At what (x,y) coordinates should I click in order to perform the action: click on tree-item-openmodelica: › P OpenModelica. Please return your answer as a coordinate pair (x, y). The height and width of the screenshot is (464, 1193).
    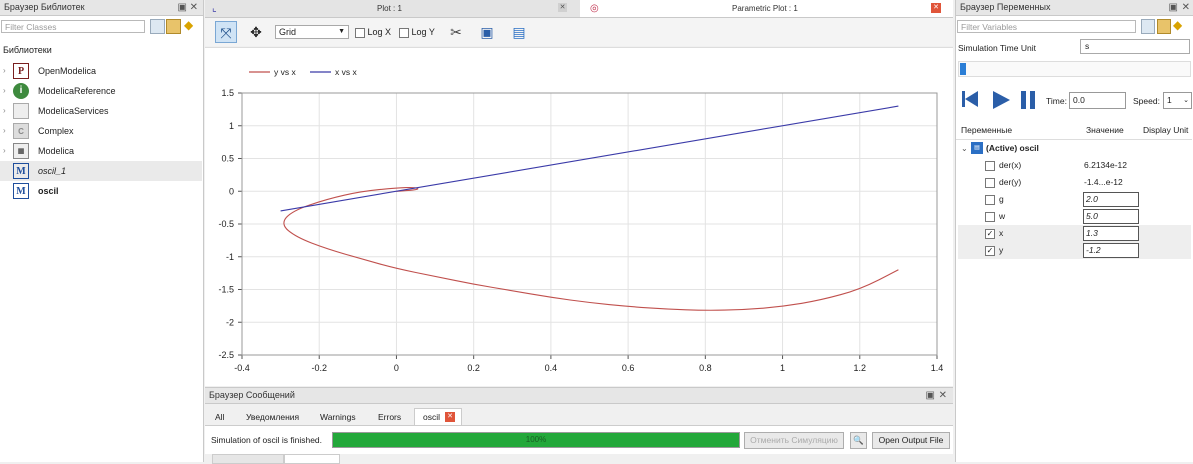
    Looking at the image, I should click on (101, 71).